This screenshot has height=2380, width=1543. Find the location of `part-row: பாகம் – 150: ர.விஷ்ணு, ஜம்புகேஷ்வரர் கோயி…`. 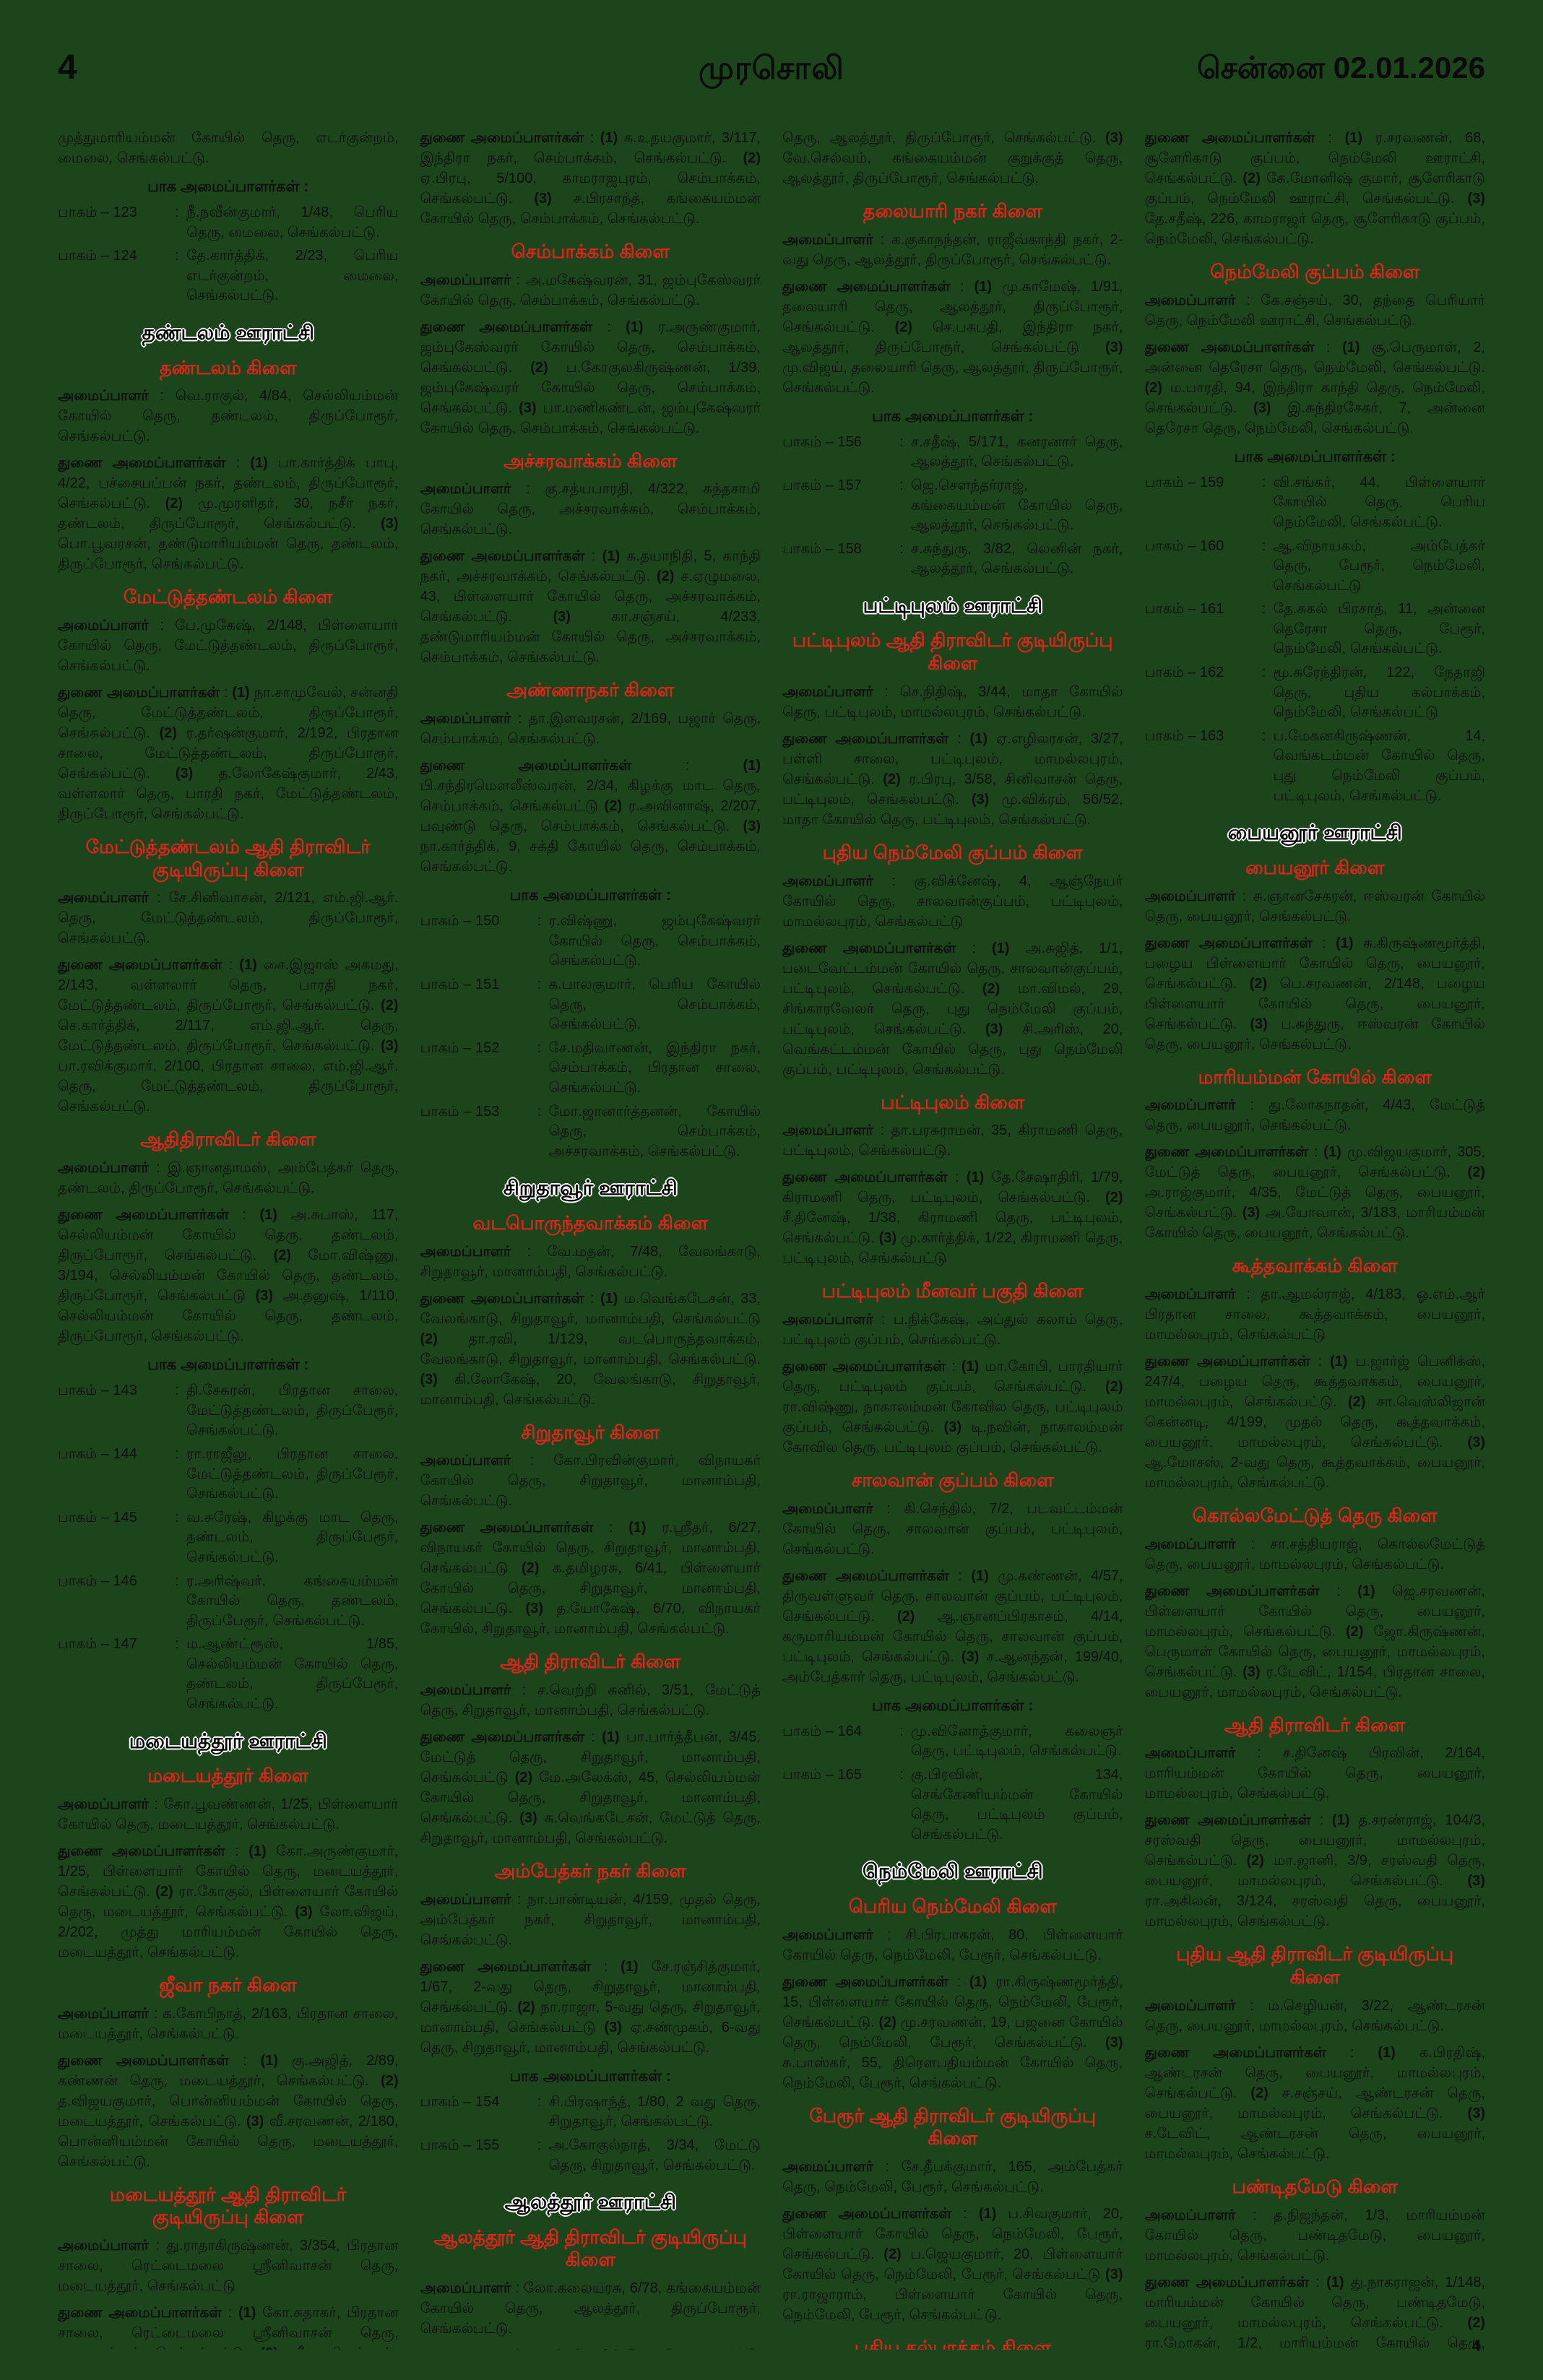

part-row: பாகம் – 150: ர.விஷ்ணு, ஜம்புகேஷ்வரர் கோயி… is located at coordinates (590, 942).